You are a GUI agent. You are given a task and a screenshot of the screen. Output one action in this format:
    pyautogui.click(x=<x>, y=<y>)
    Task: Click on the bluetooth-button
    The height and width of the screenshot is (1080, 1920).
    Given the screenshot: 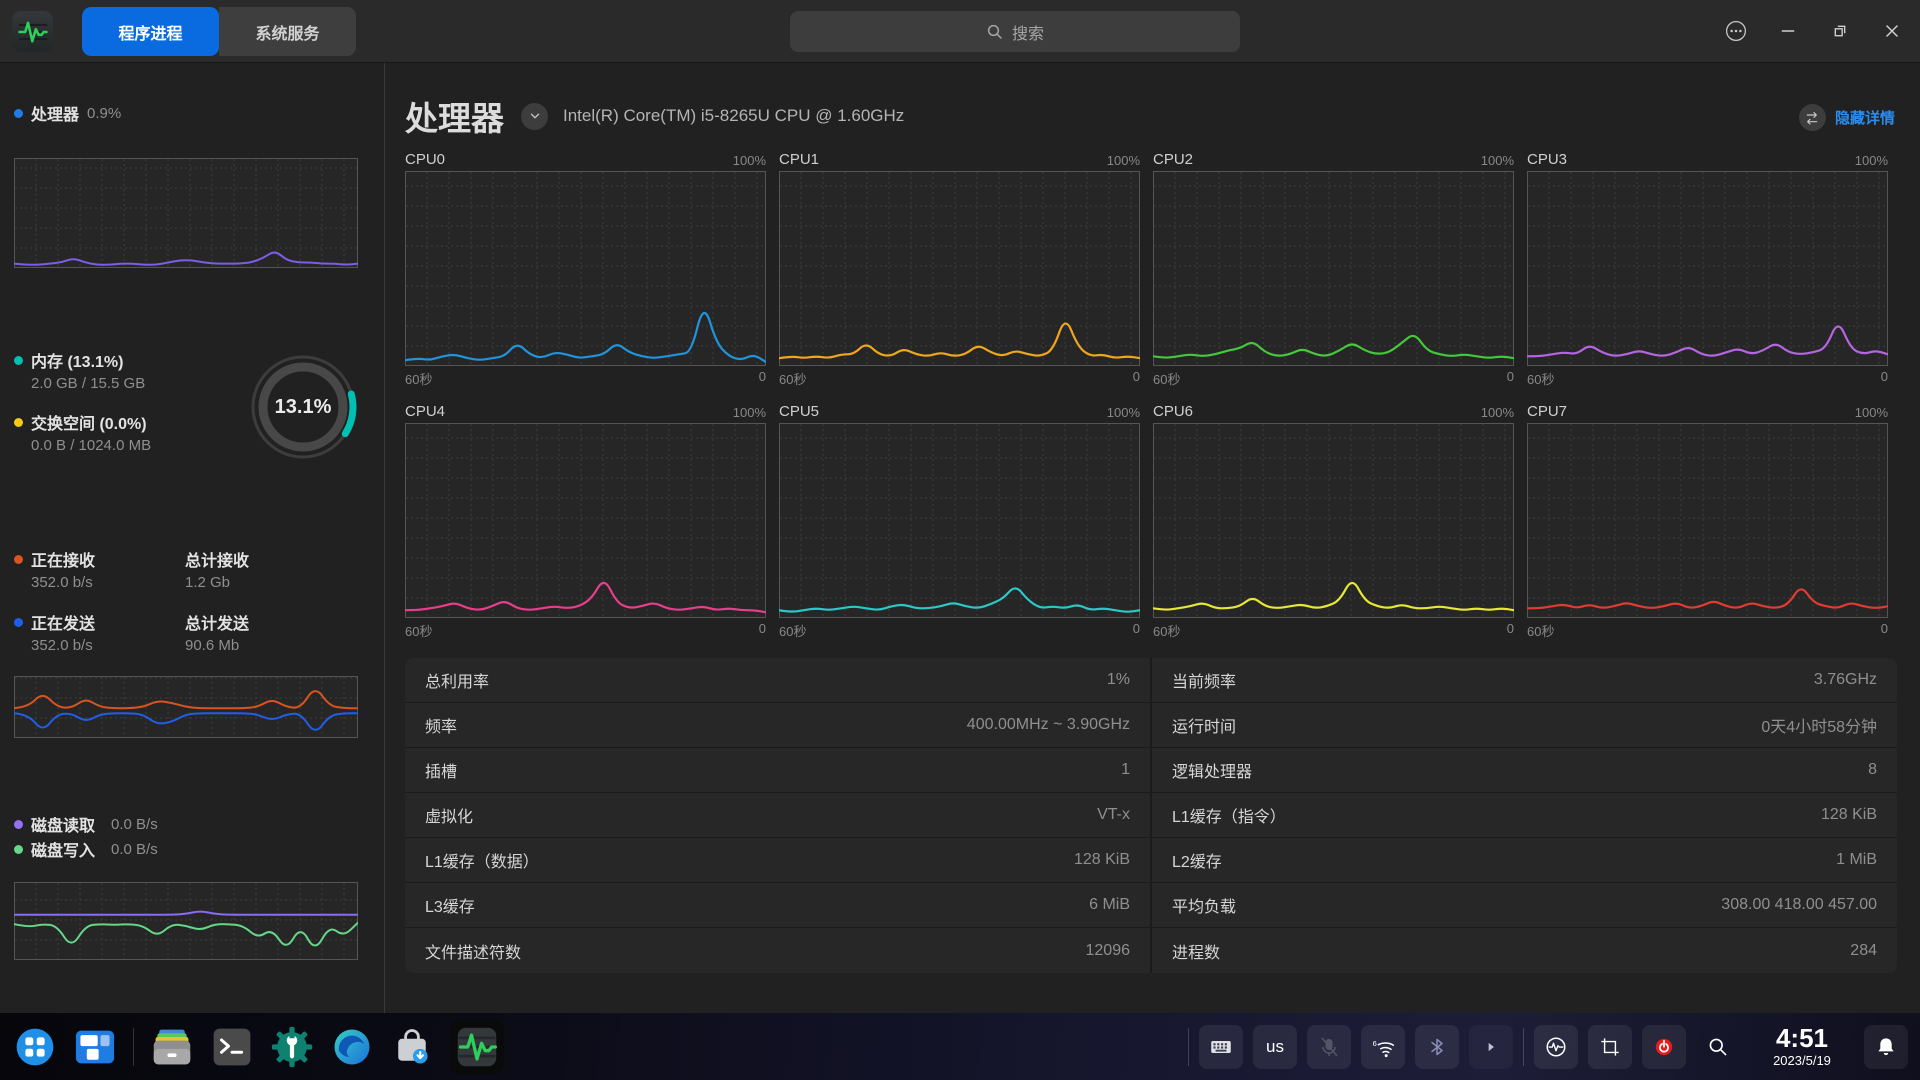 What is the action you would take?
    pyautogui.click(x=1437, y=1046)
    